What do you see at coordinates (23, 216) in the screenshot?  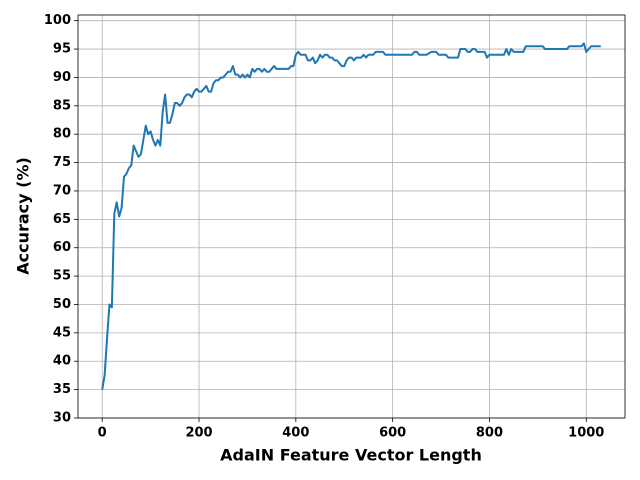 I see `y-axis-label: Accuracy (%)` at bounding box center [23, 216].